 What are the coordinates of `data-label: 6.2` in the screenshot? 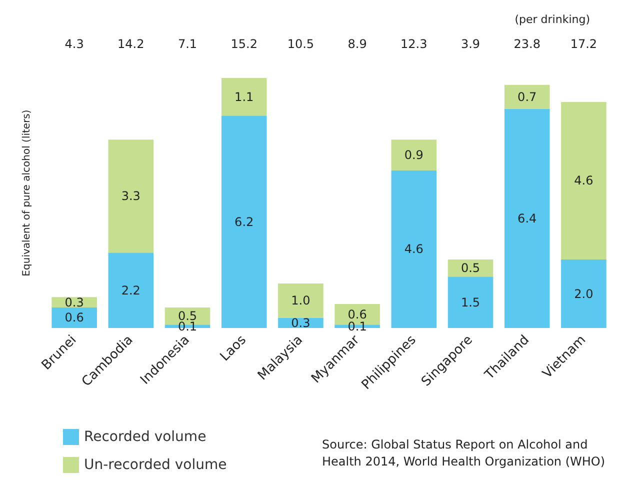 It's located at (244, 221).